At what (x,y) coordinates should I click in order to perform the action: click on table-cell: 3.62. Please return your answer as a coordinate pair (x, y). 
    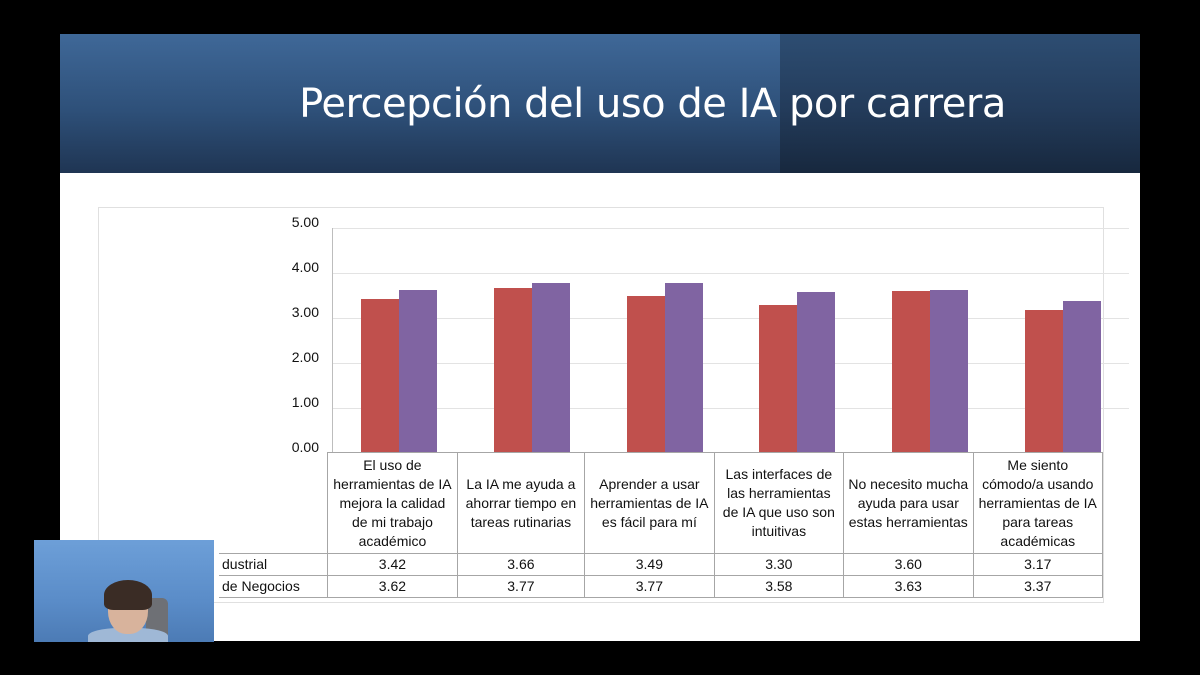
    Looking at the image, I should click on (392, 586).